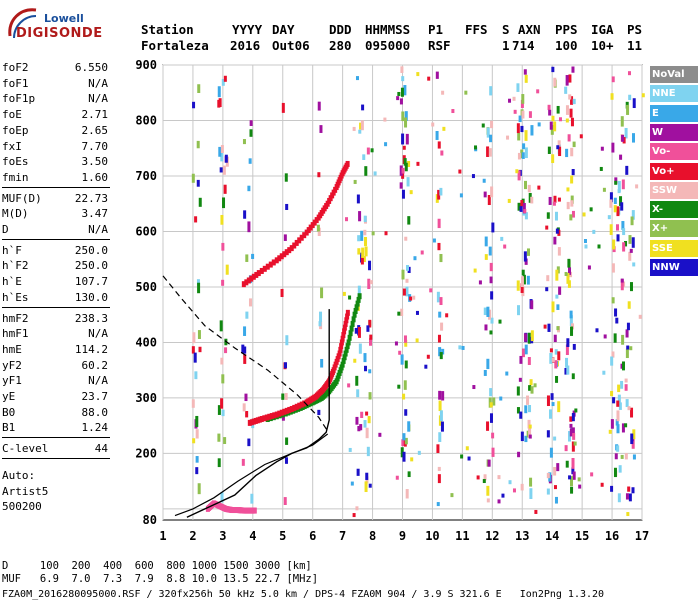 The image size is (700, 601). I want to click on header-label: S, so click(506, 29).